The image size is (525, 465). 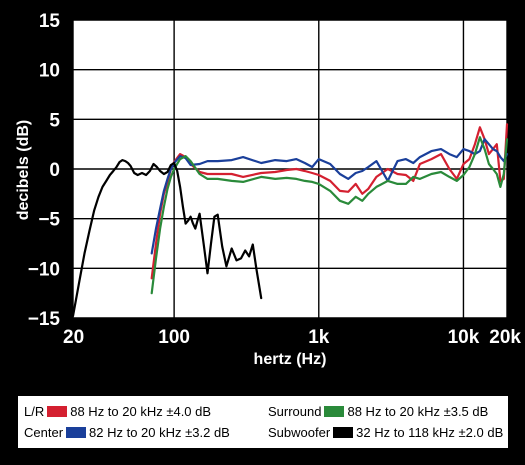 I want to click on legend-text-center: 82 Hz to 20 kHz ±3.2 dB, so click(x=159, y=432).